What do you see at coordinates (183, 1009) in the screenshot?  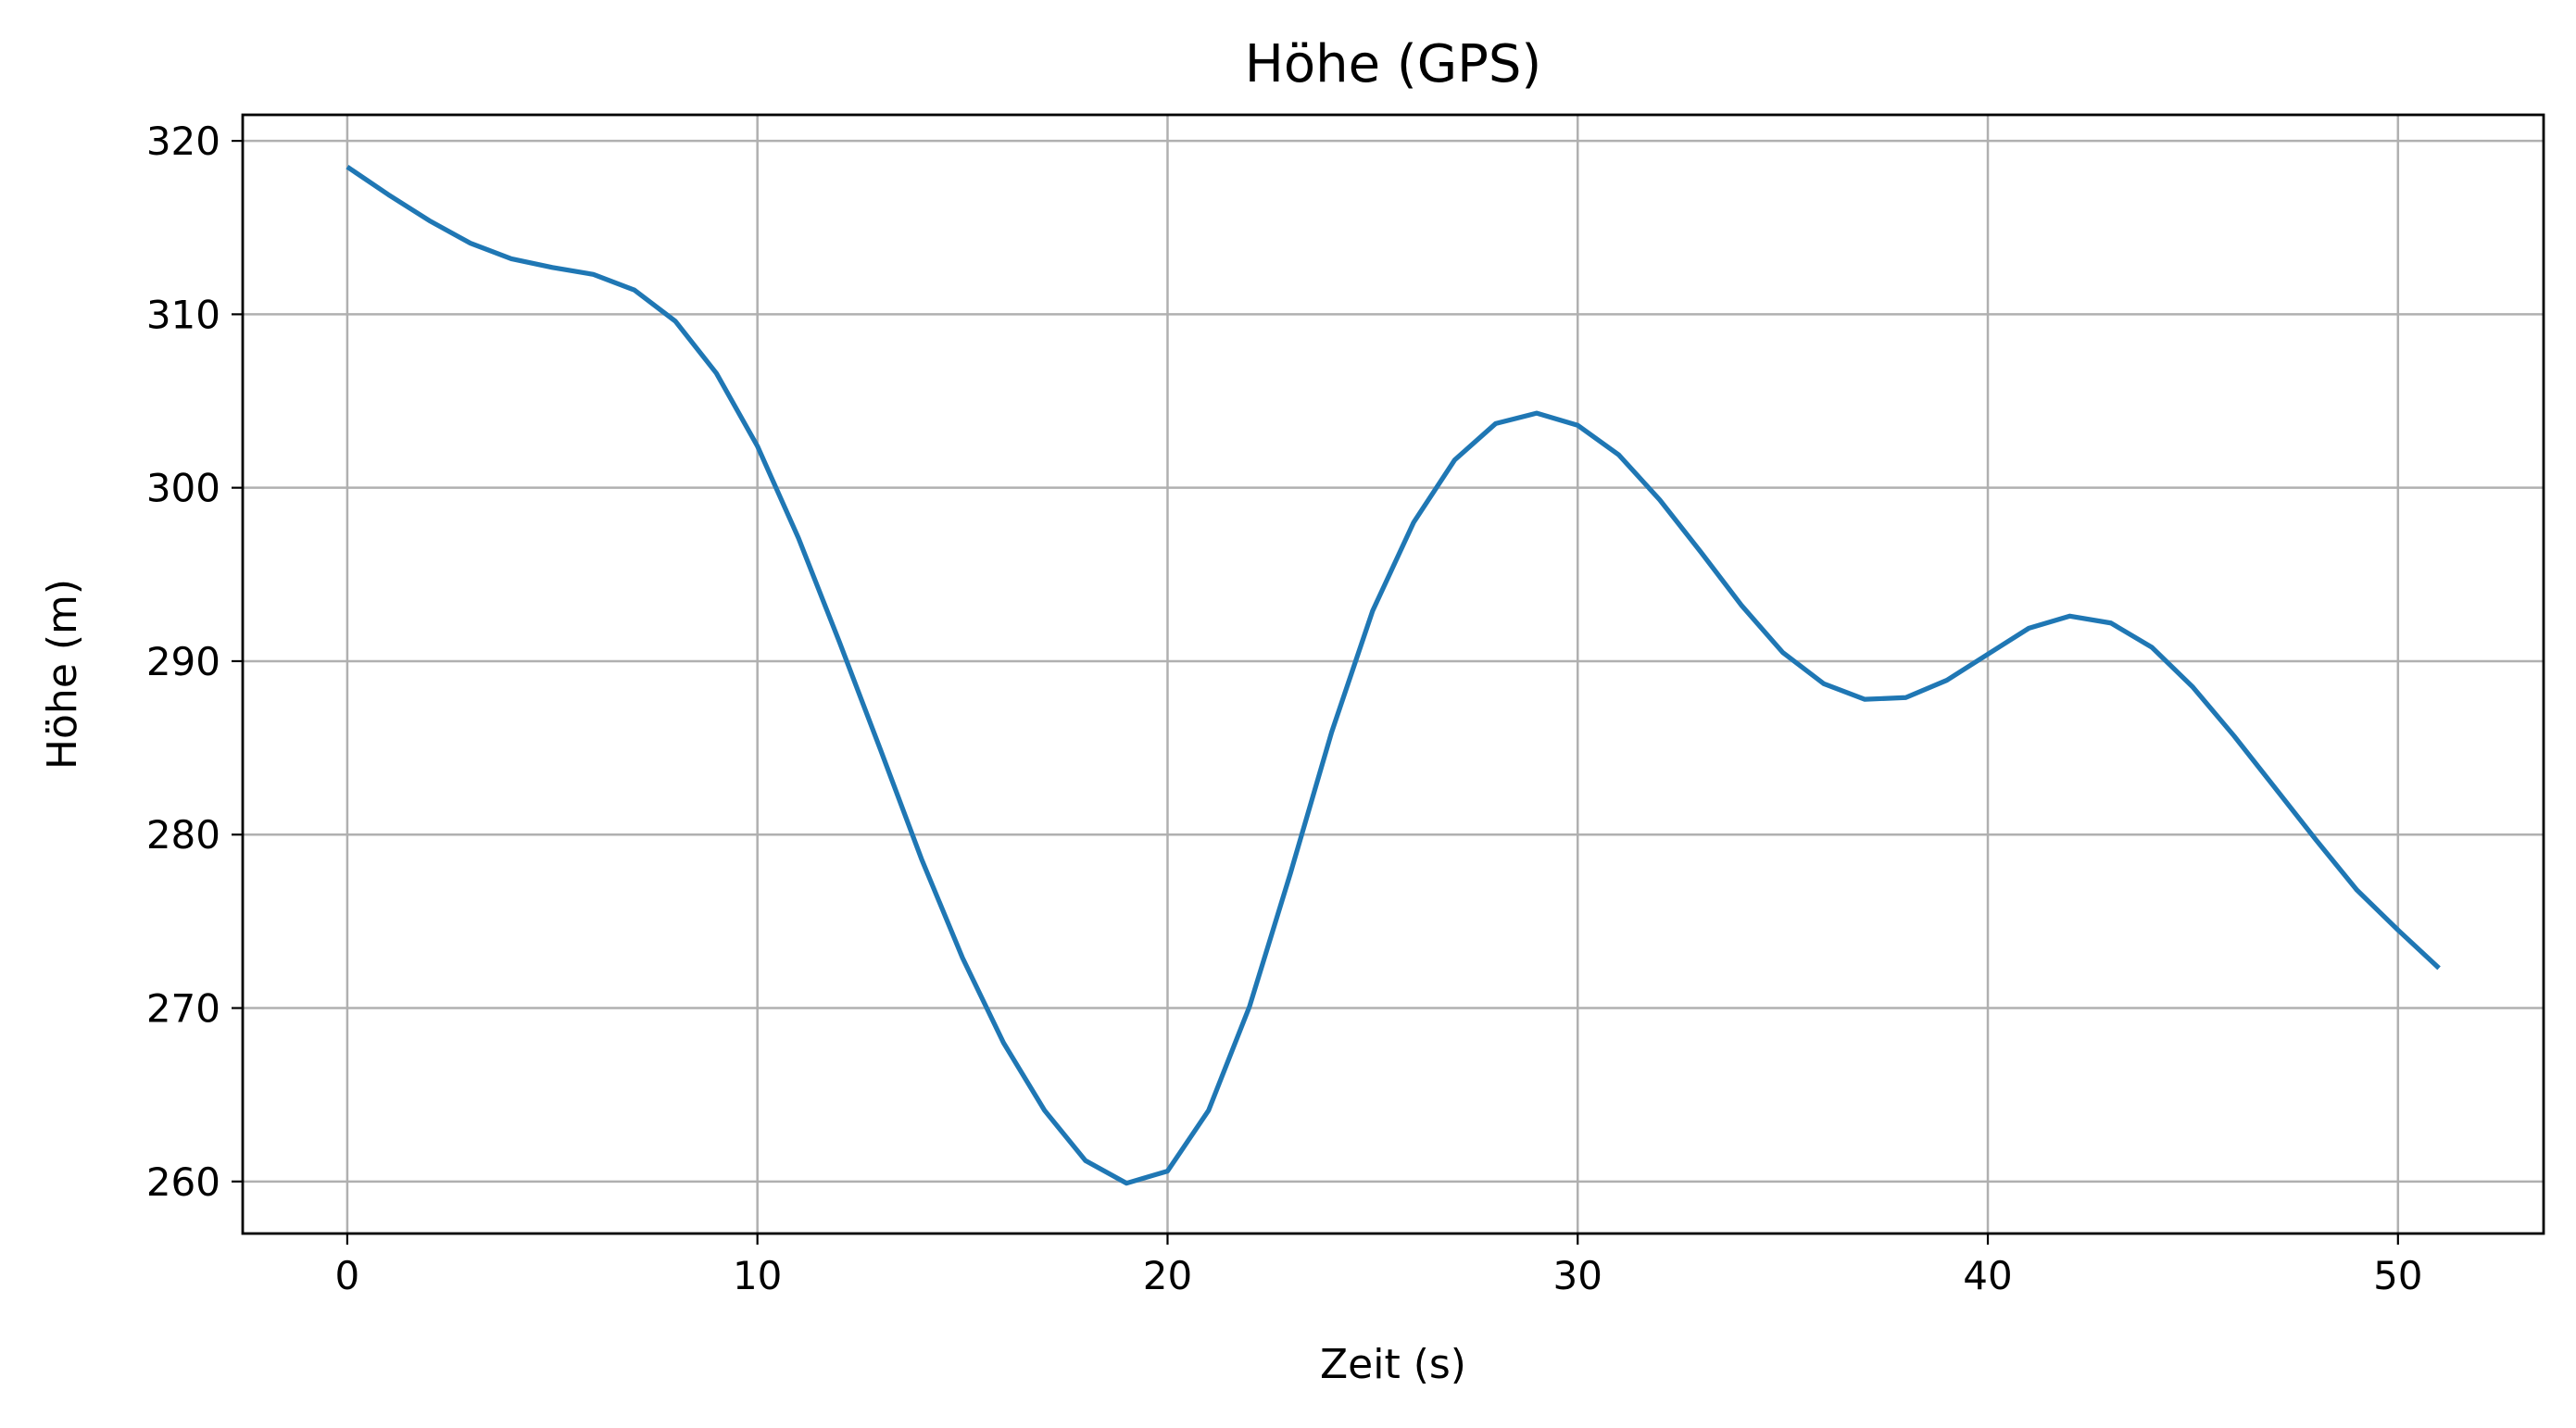 I see `y-tick-label: 270` at bounding box center [183, 1009].